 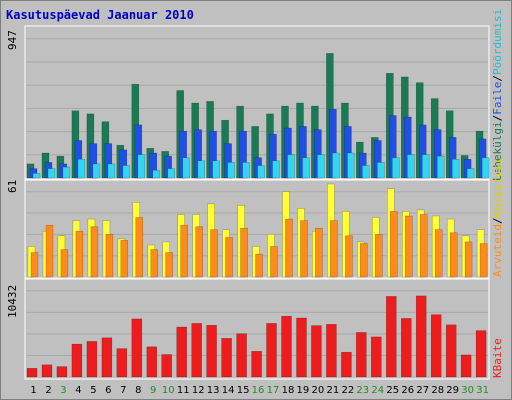 I want to click on day-label-15: 15, so click(x=243, y=390).